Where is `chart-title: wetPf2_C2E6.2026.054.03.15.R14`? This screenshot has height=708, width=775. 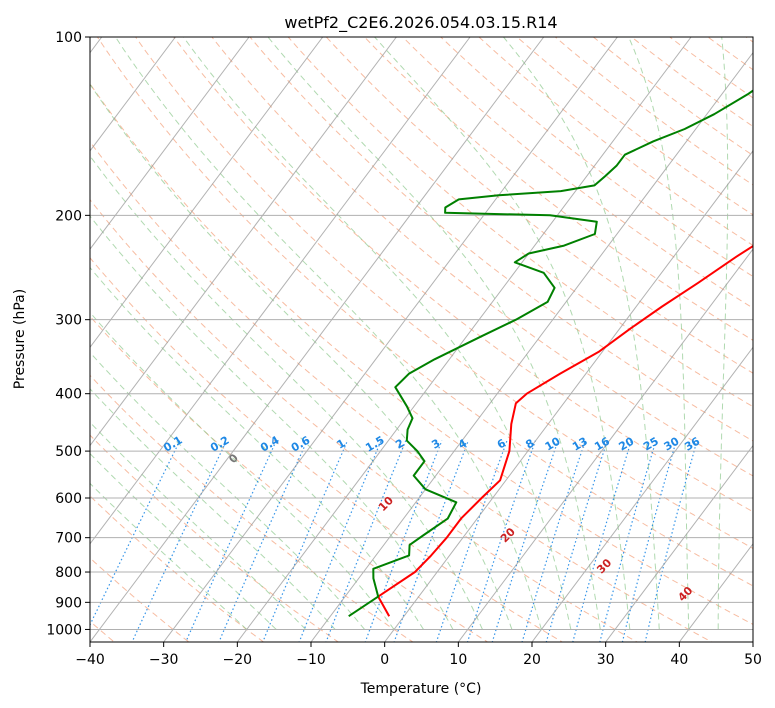 chart-title: wetPf2_C2E6.2026.054.03.15.R14 is located at coordinates (420, 23).